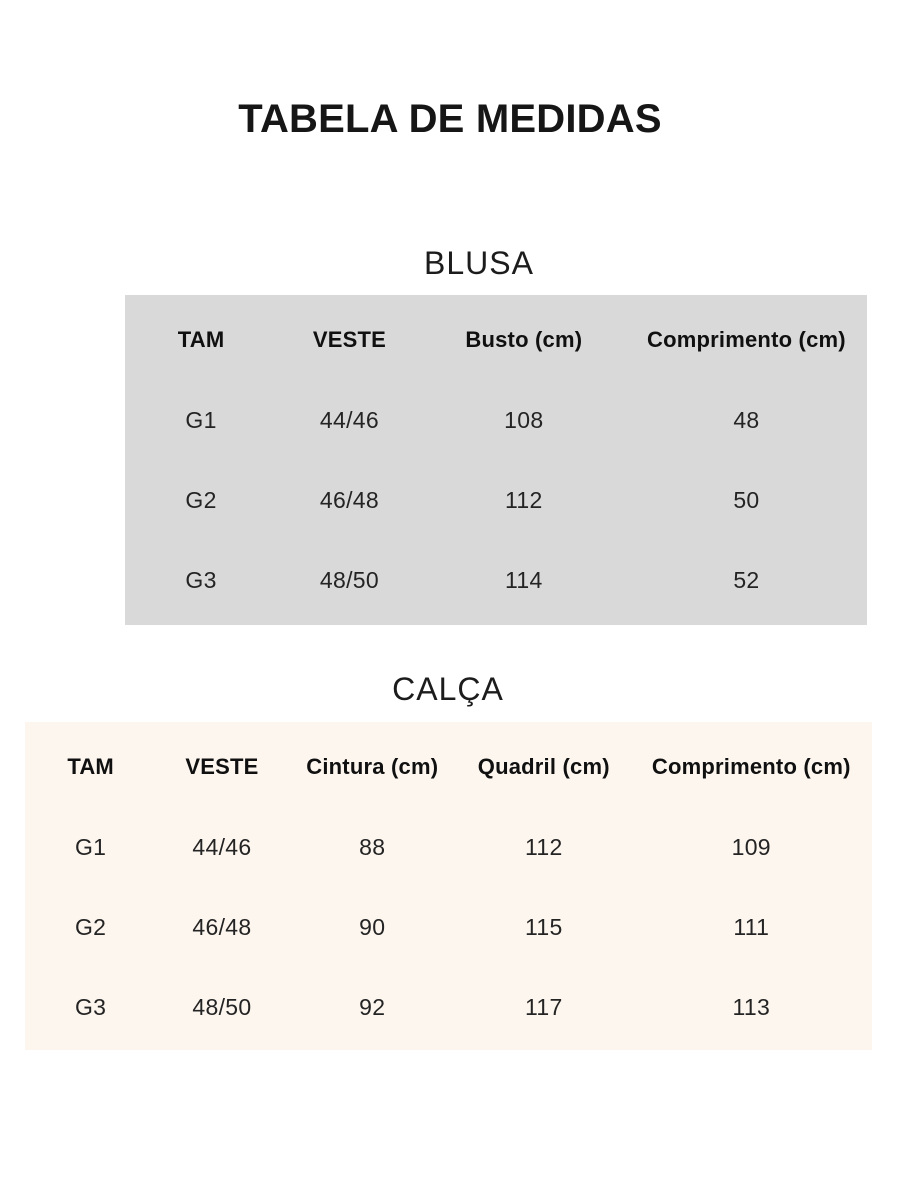  I want to click on column-header-quadril: Quadril (cm), so click(543, 766).